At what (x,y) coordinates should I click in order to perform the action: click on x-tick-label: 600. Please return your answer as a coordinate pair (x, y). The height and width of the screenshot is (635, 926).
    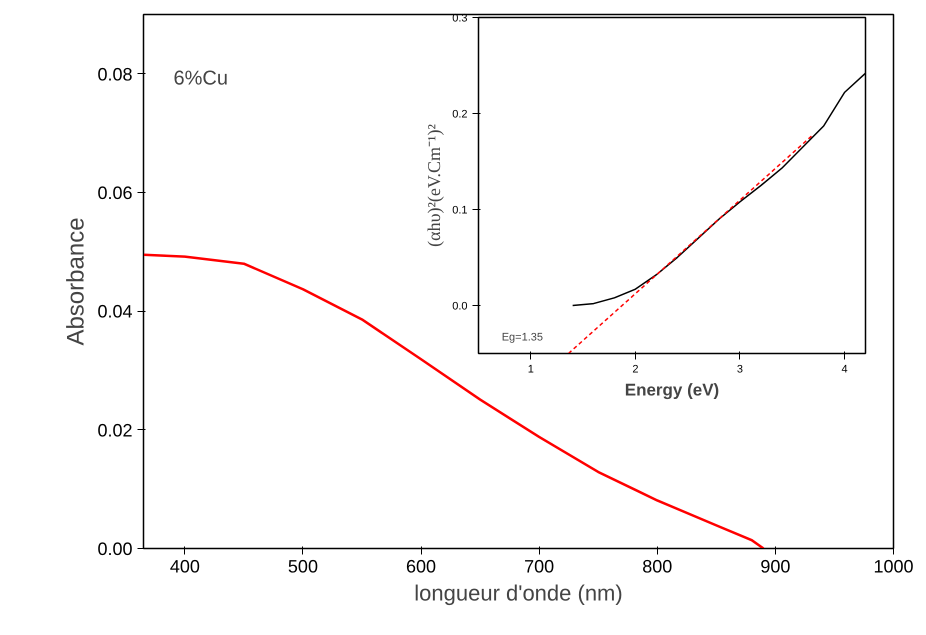
    Looking at the image, I should click on (421, 566).